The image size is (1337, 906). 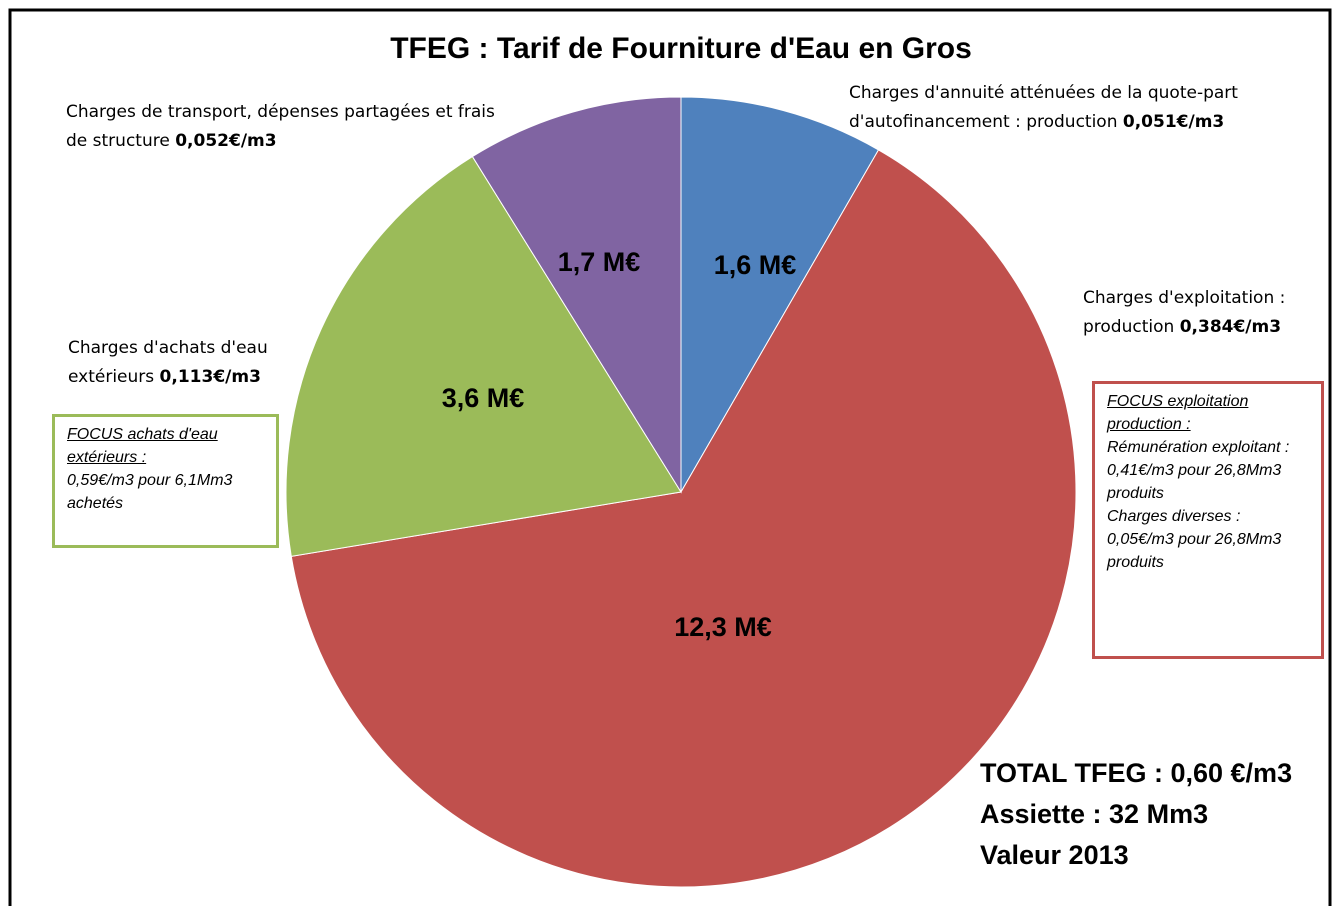 What do you see at coordinates (168, 362) in the screenshot?
I see `category: Charges d'achats d'eau extérieurs` at bounding box center [168, 362].